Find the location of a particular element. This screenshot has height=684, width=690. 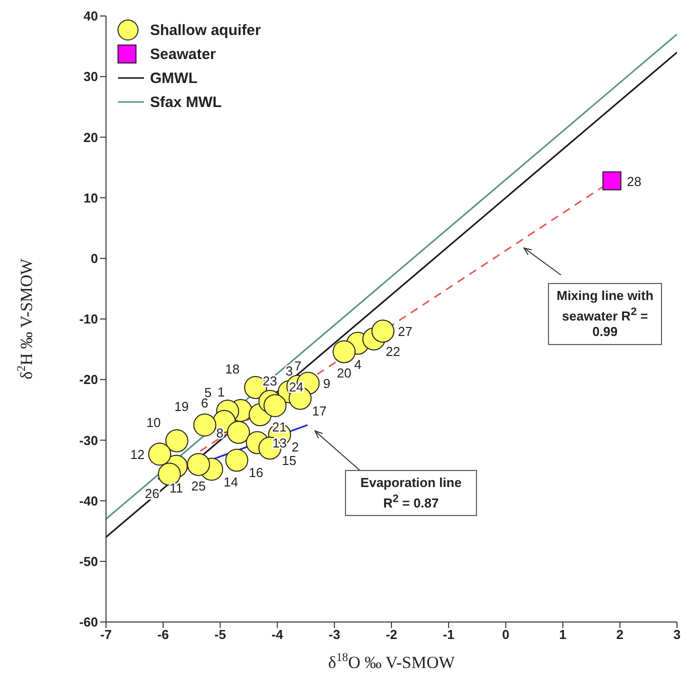

y-tick-label: 40 is located at coordinates (91, 16).